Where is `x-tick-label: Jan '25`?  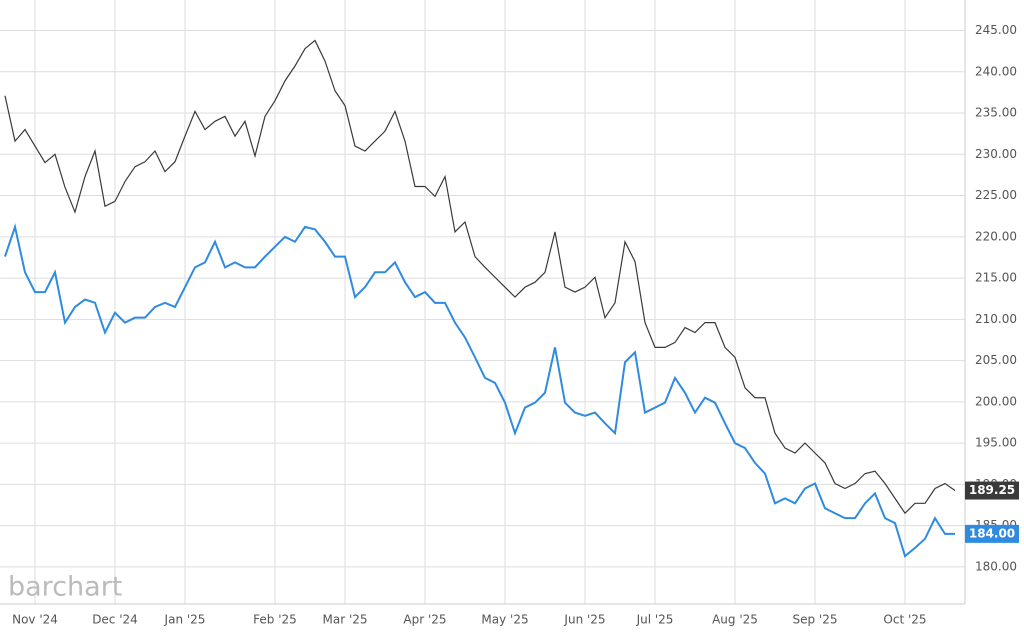 x-tick-label: Jan '25 is located at coordinates (185, 620).